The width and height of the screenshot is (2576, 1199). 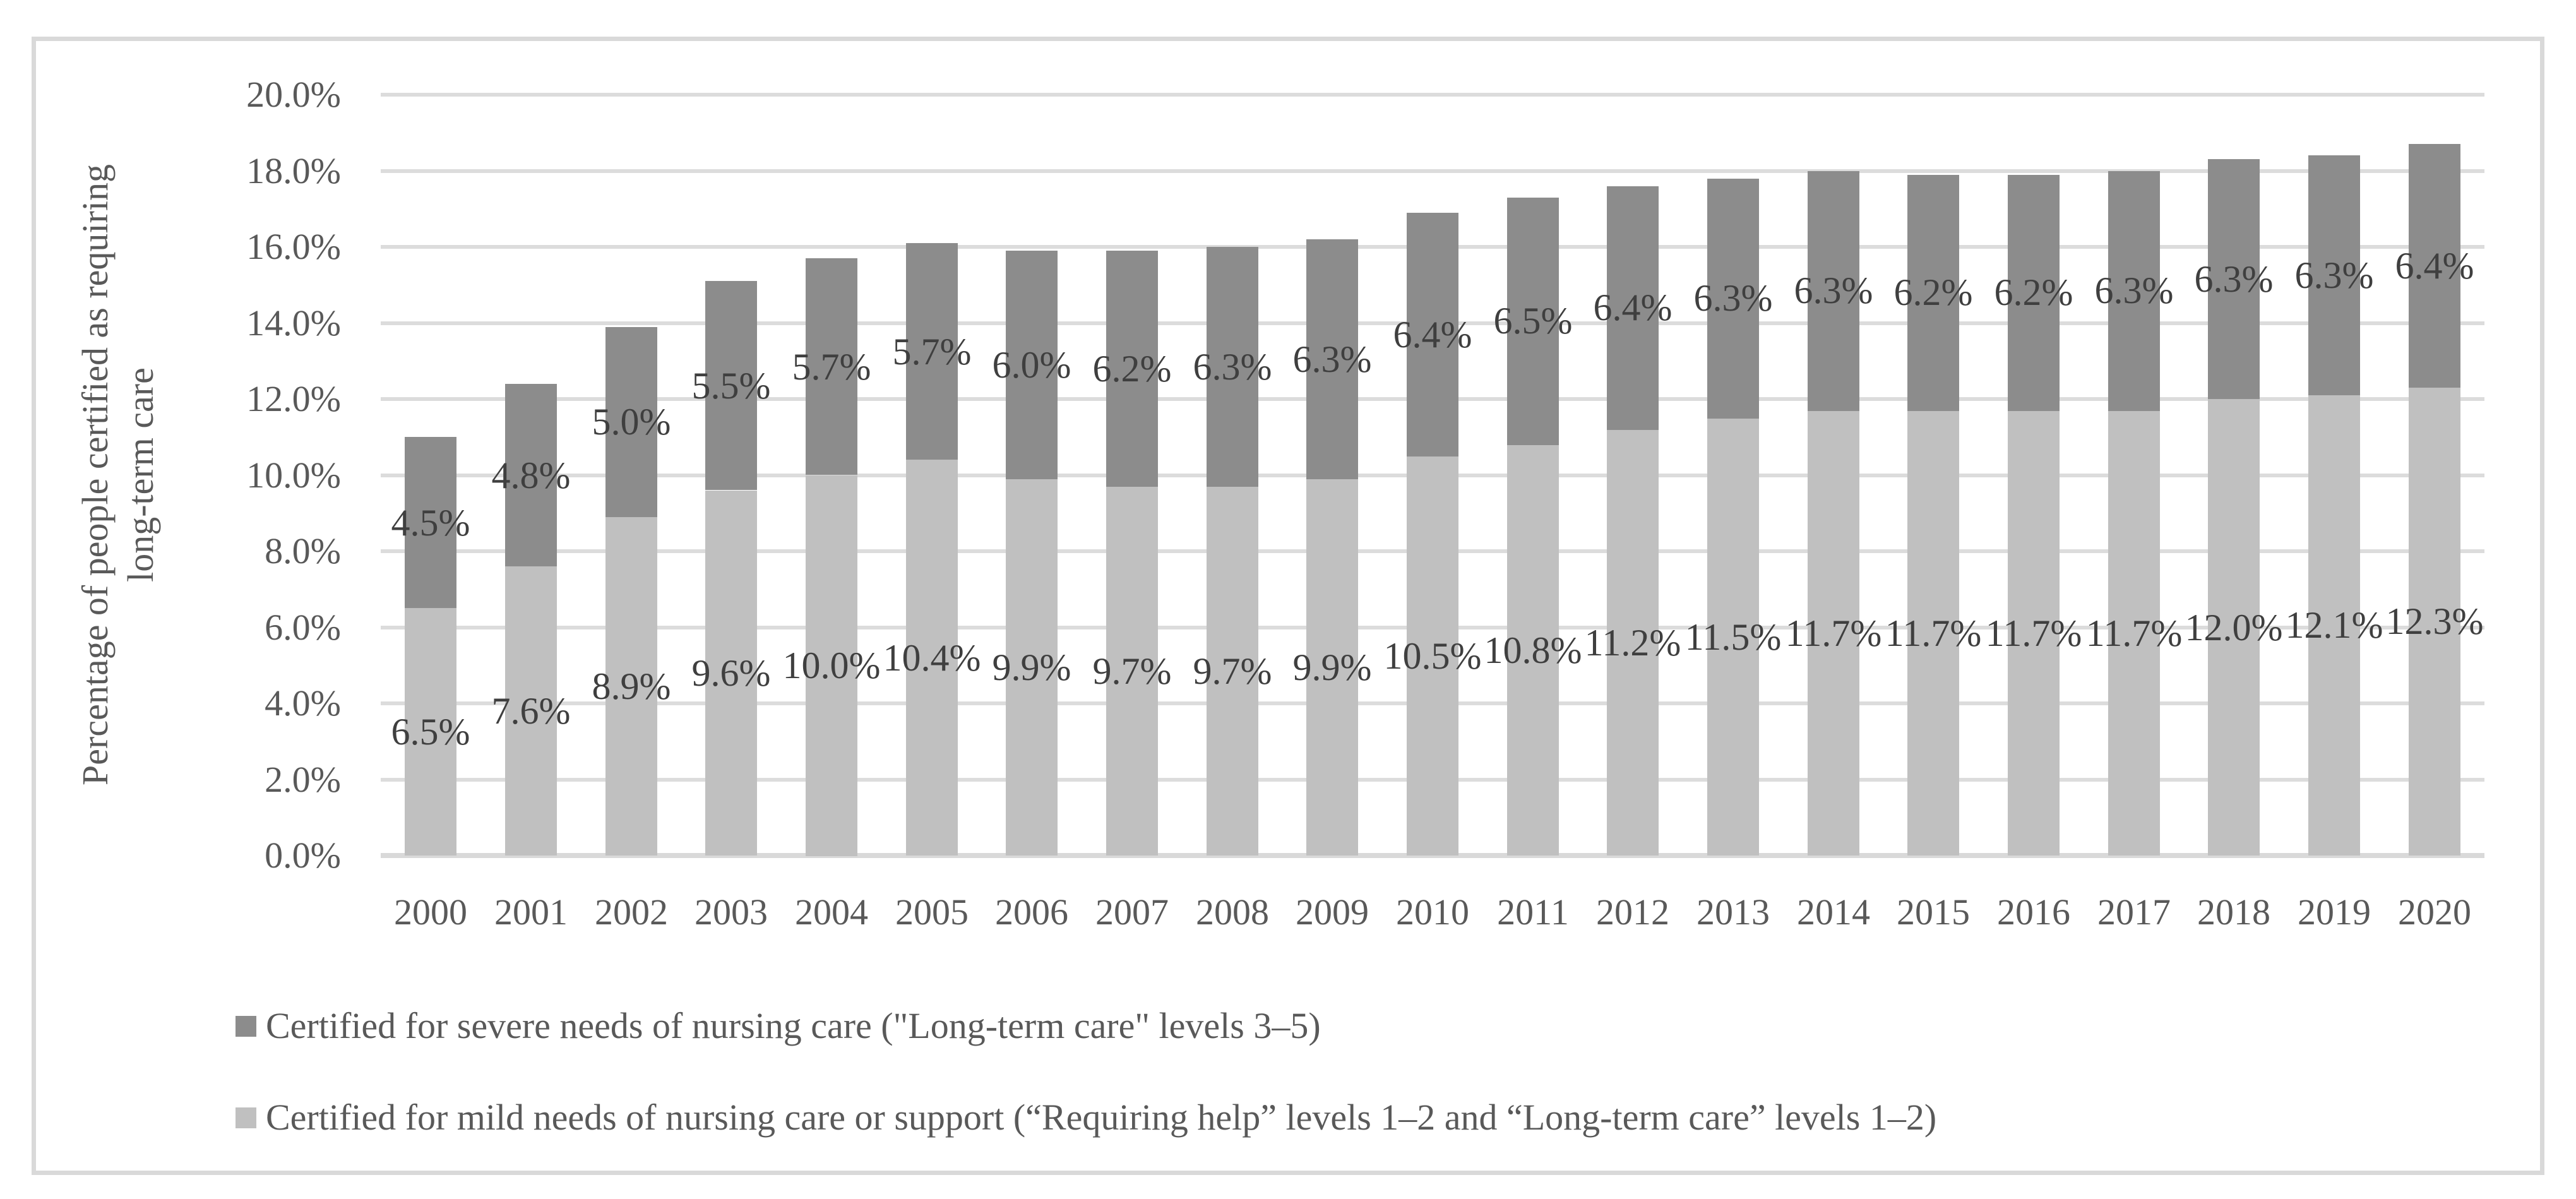 I want to click on data-label-mild: 8.9%, so click(x=631, y=686).